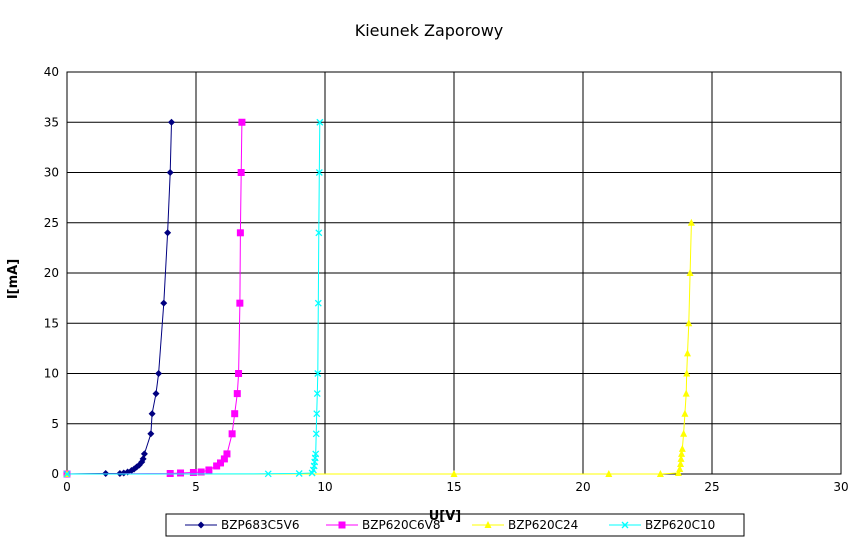 This screenshot has height=549, width=858. I want to click on y-tick-label: 5, so click(55, 424).